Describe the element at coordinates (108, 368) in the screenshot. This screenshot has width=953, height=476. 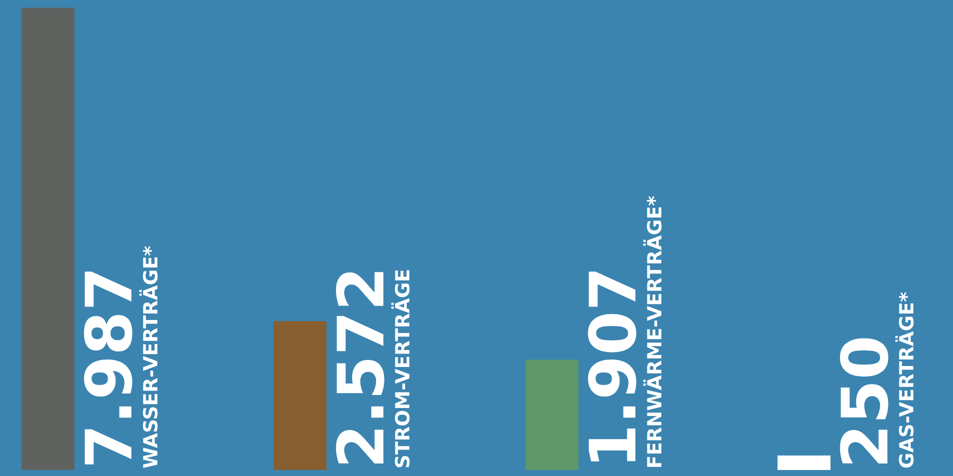
I see `data-label: 7.987` at that location.